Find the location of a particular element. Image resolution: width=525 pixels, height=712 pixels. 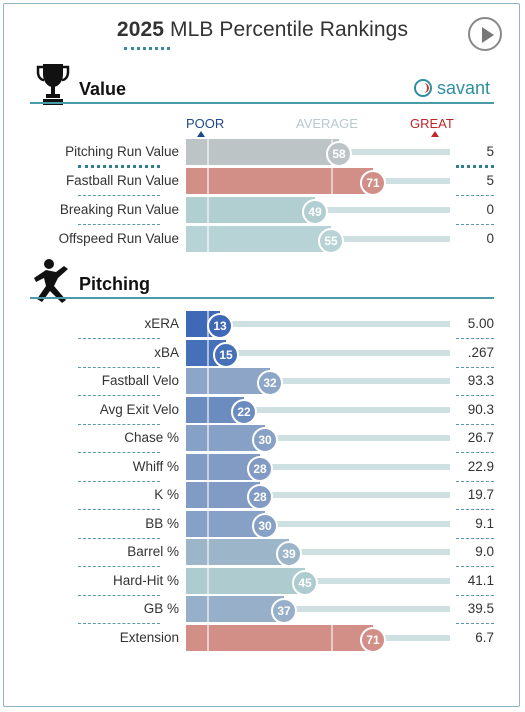

percentile-bubble: 22 is located at coordinates (244, 411).